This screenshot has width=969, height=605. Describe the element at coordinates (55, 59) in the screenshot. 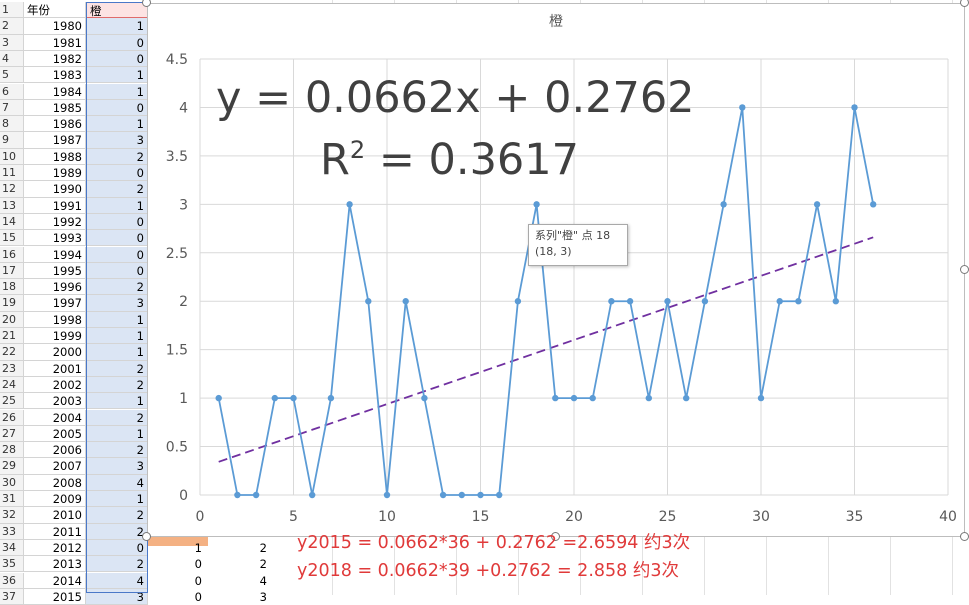

I see `cell-year: 1982` at that location.